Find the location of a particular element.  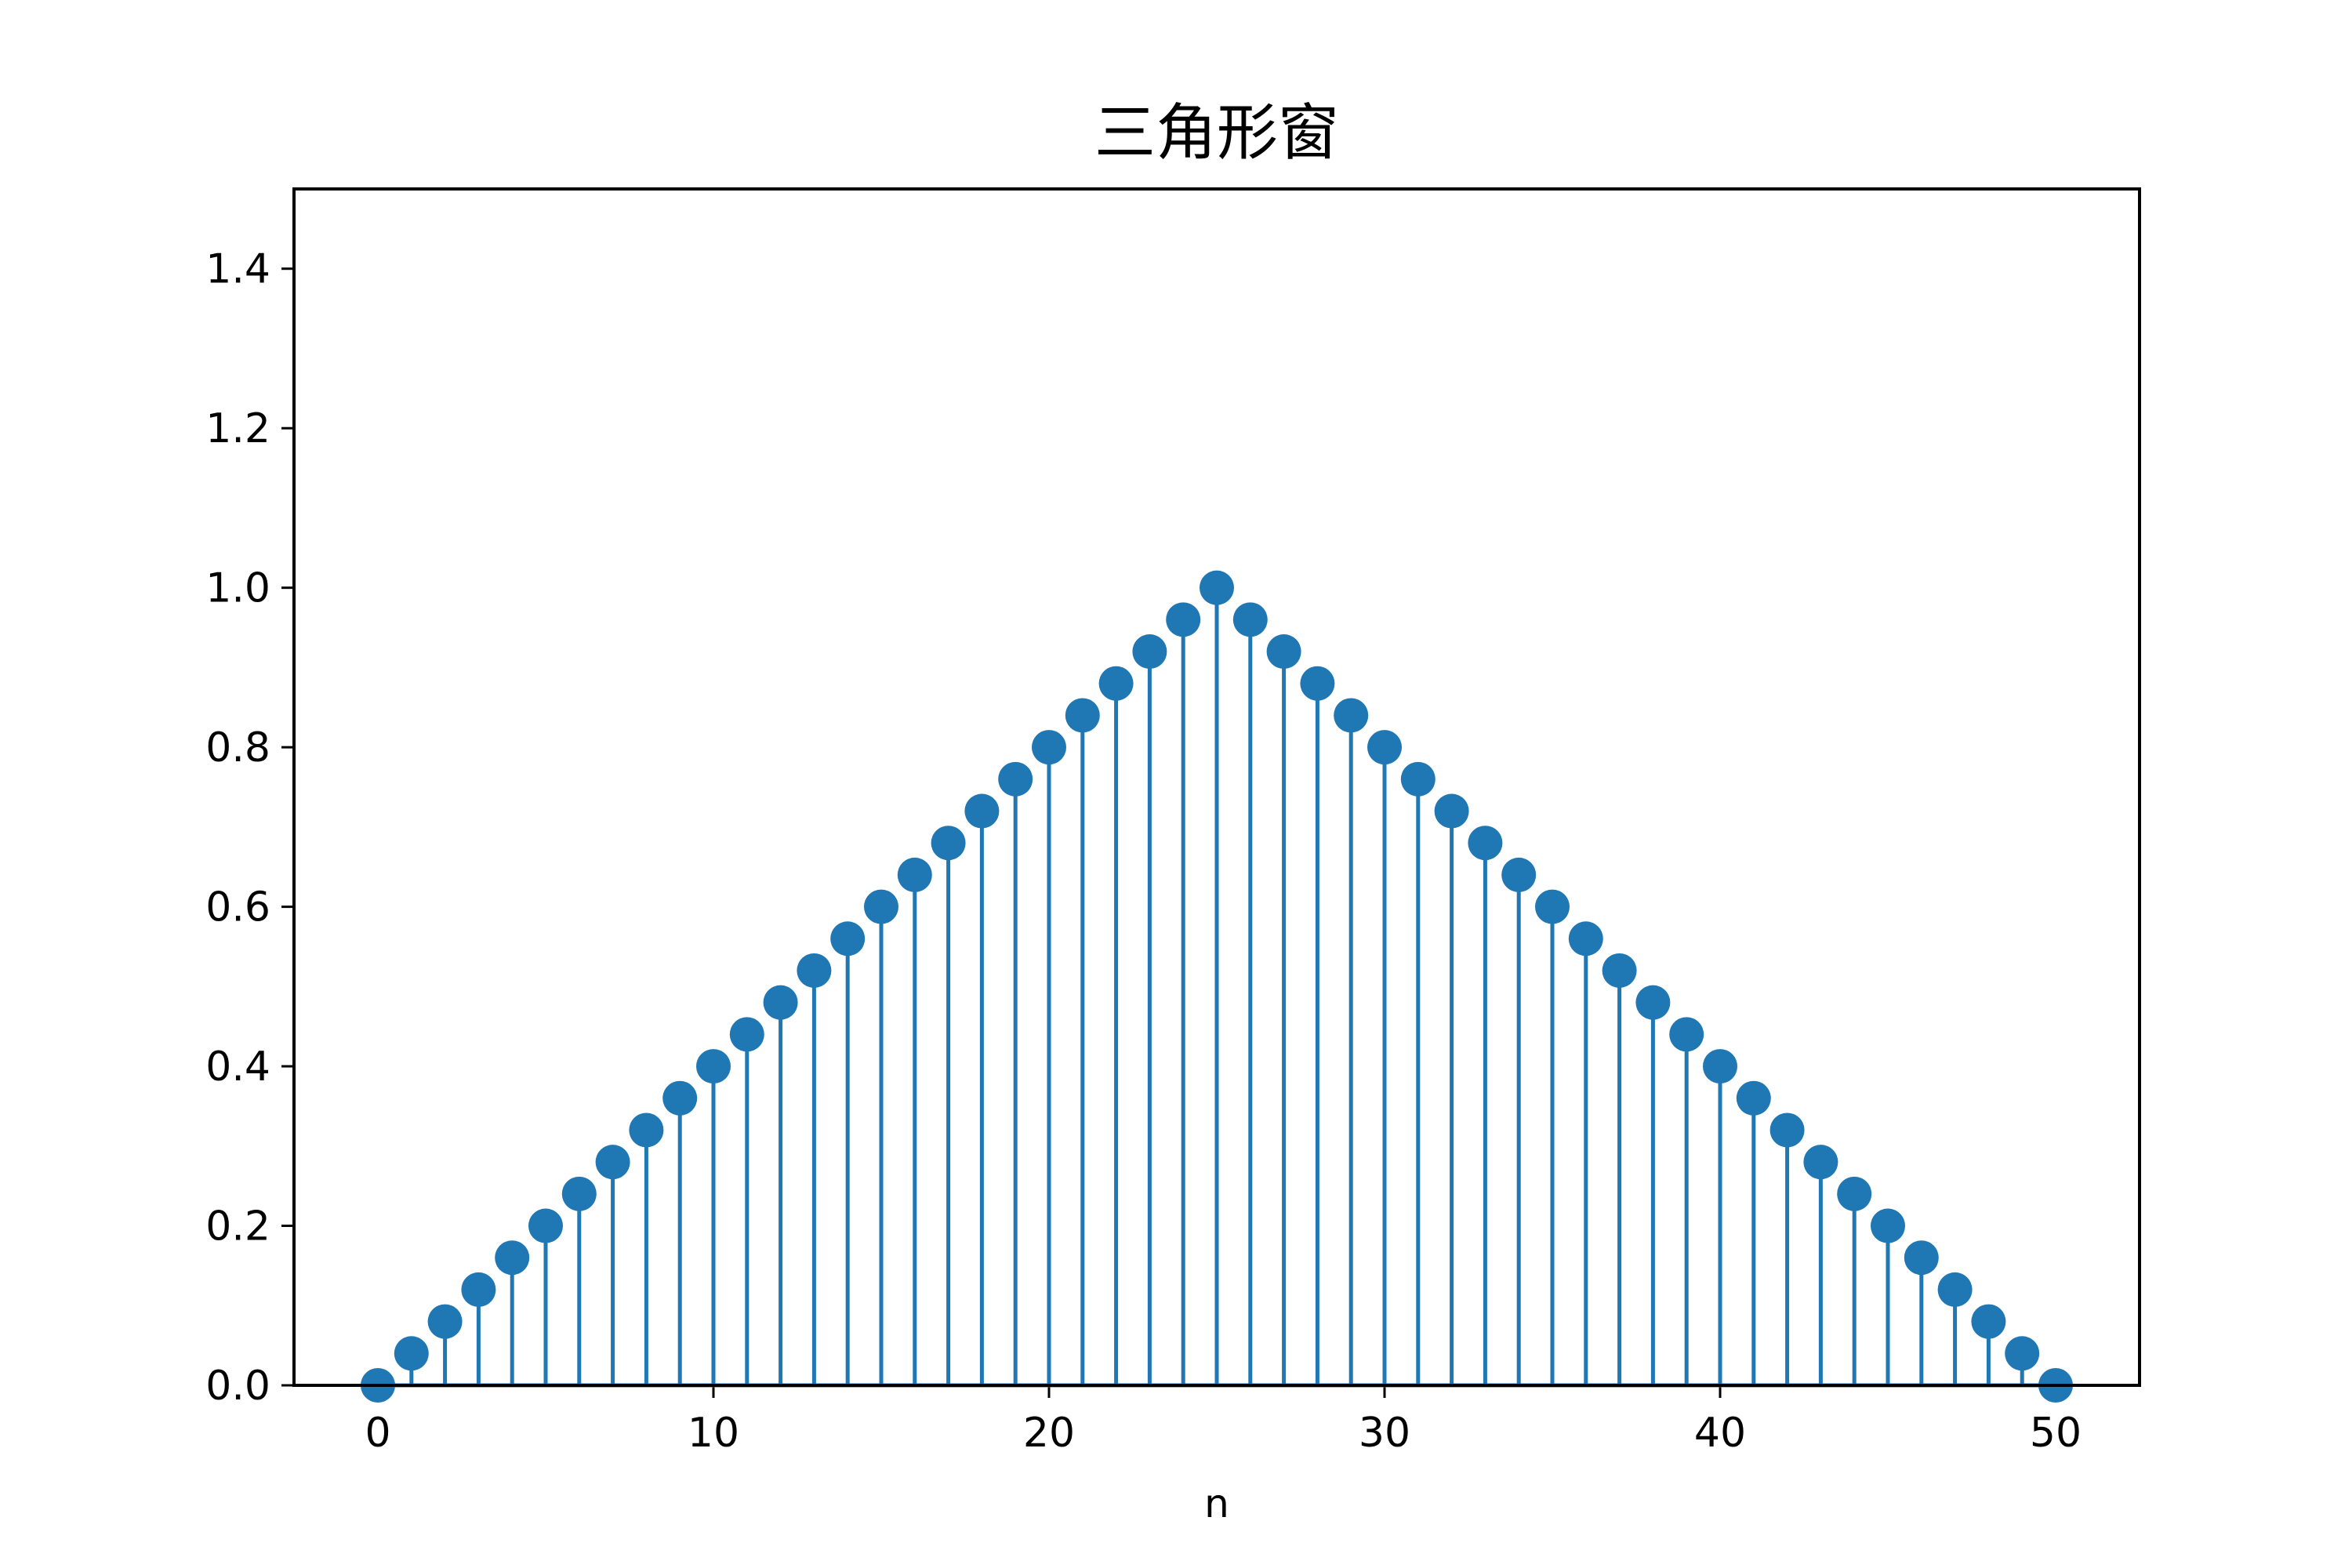

x-tick-label: 10 is located at coordinates (713, 1433).